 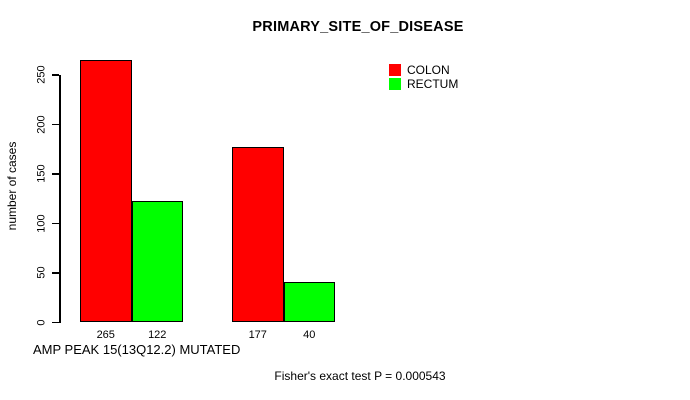 I want to click on chart-title: PRIMARY_SITE_OF_DISEASE, so click(x=358, y=27).